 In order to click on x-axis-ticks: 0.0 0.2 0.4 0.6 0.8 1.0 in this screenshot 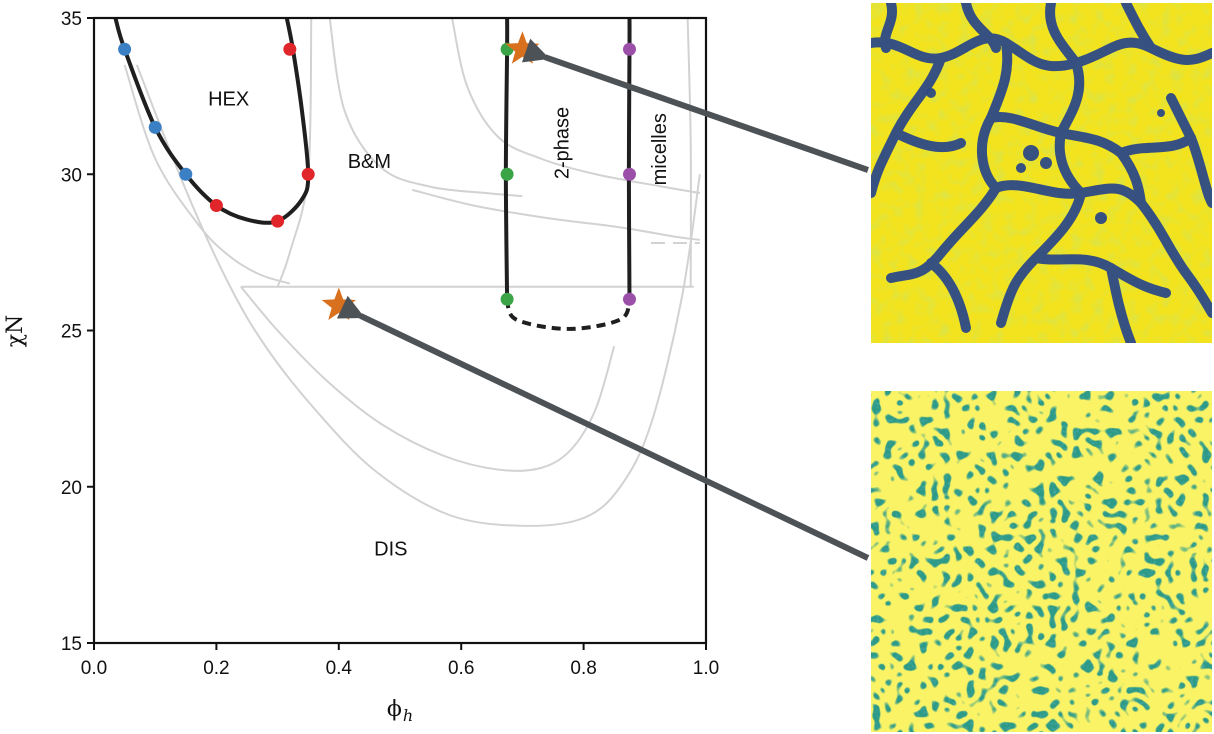, I will do `click(400, 661)`.